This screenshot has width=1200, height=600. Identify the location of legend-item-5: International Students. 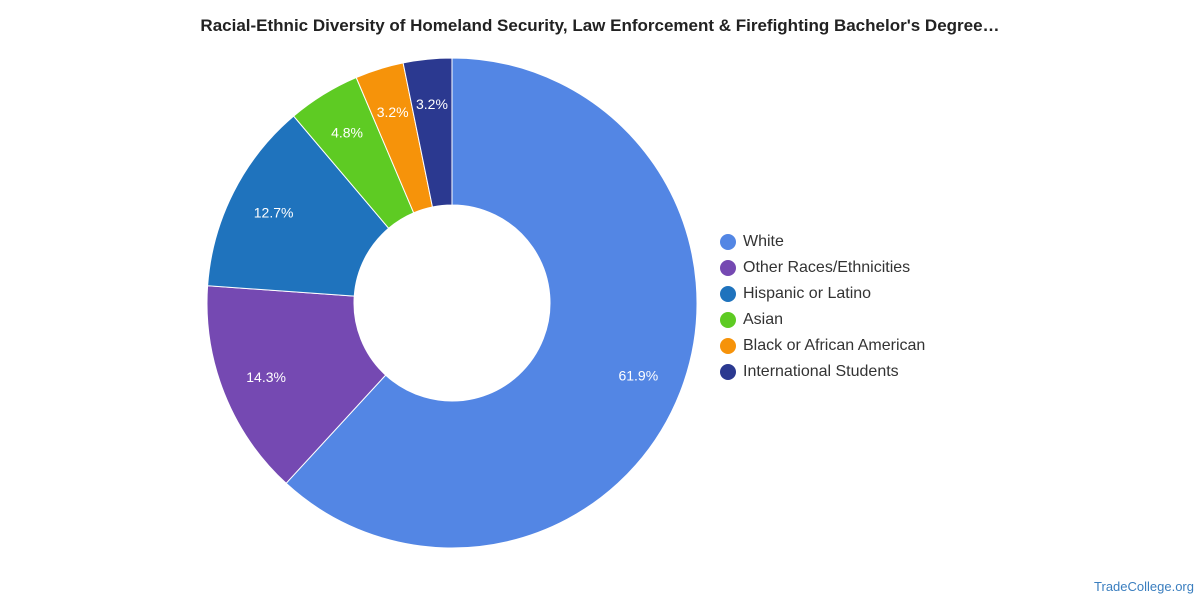
(822, 372).